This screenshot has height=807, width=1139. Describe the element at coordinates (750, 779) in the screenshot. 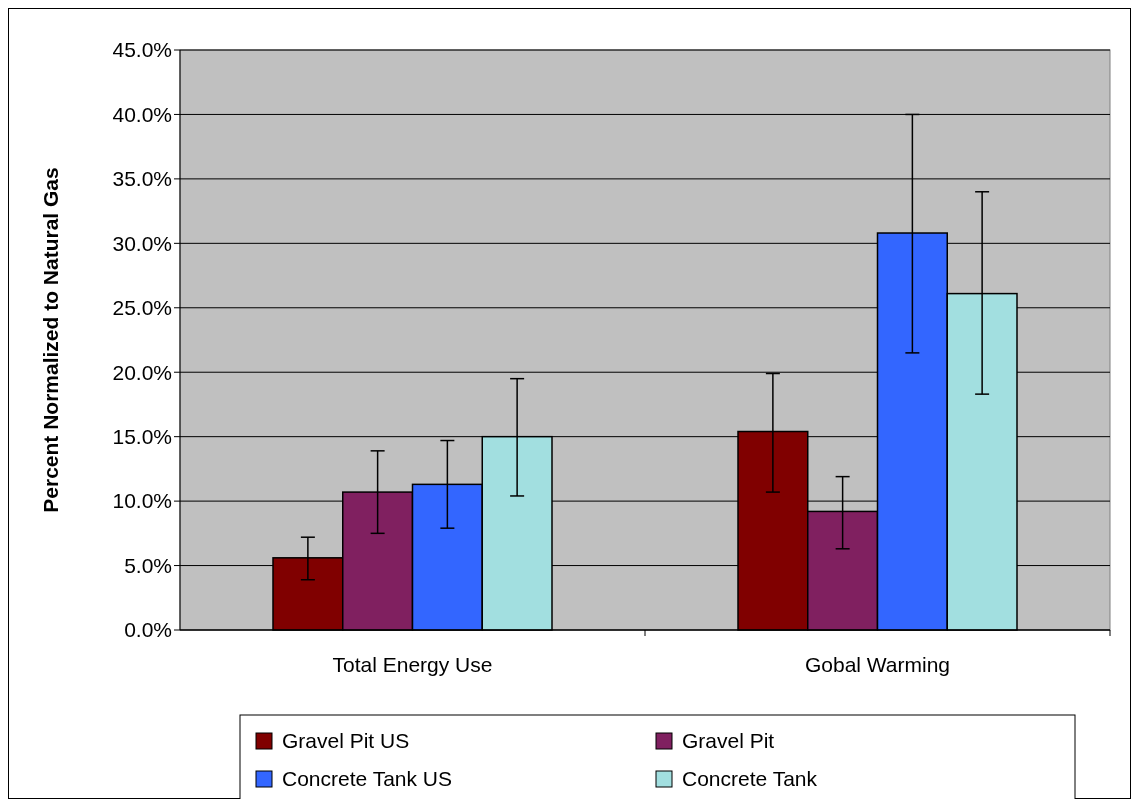

I see `legend-label: Concrete Tank` at that location.